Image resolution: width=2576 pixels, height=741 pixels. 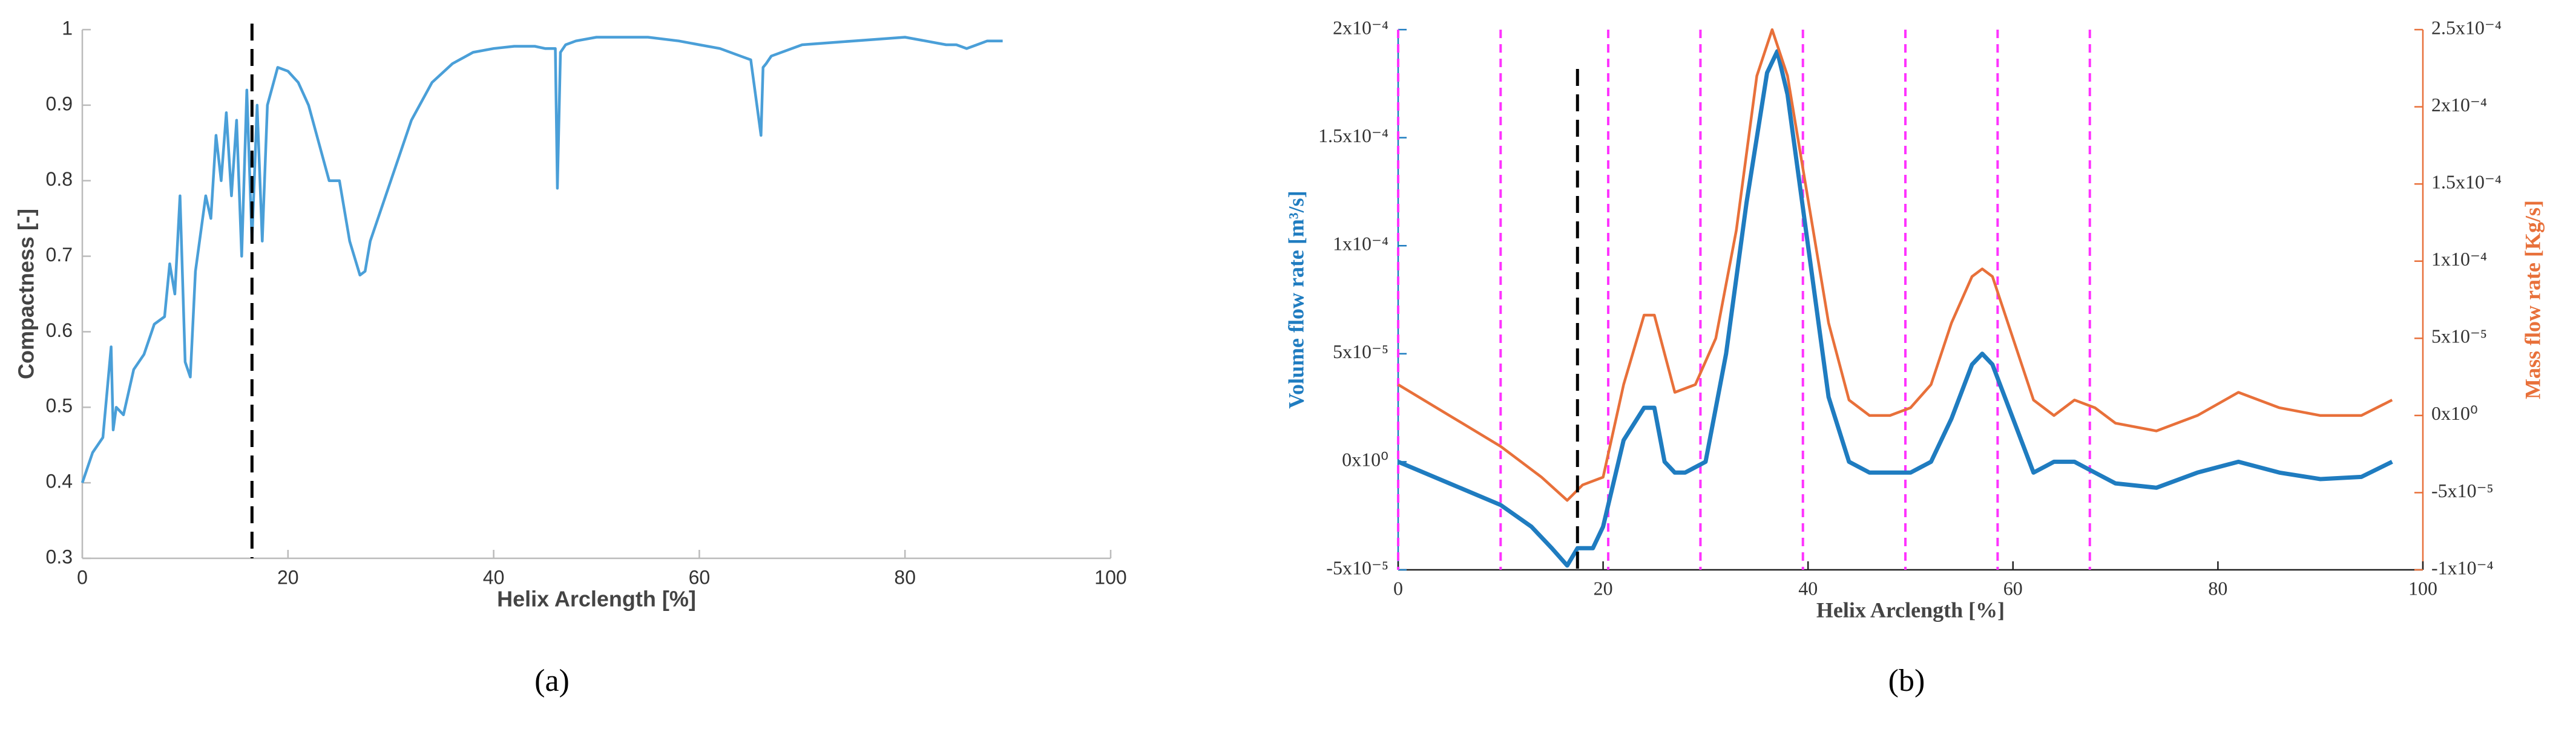 What do you see at coordinates (2466, 27) in the screenshot?
I see `y2-tick-label: 2.5x10⁻⁴` at bounding box center [2466, 27].